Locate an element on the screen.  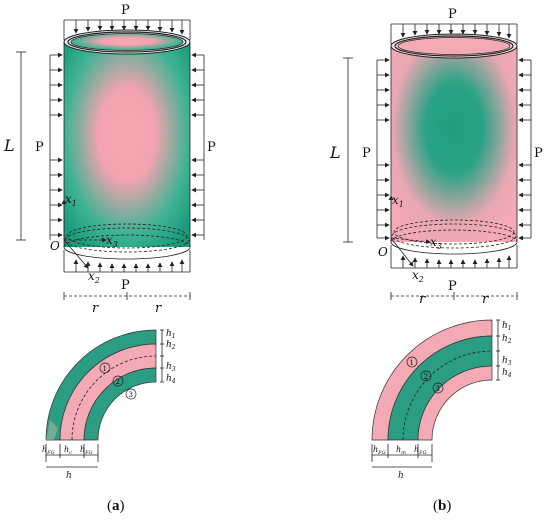
thickness-core: hm is located at coordinates (401, 450).